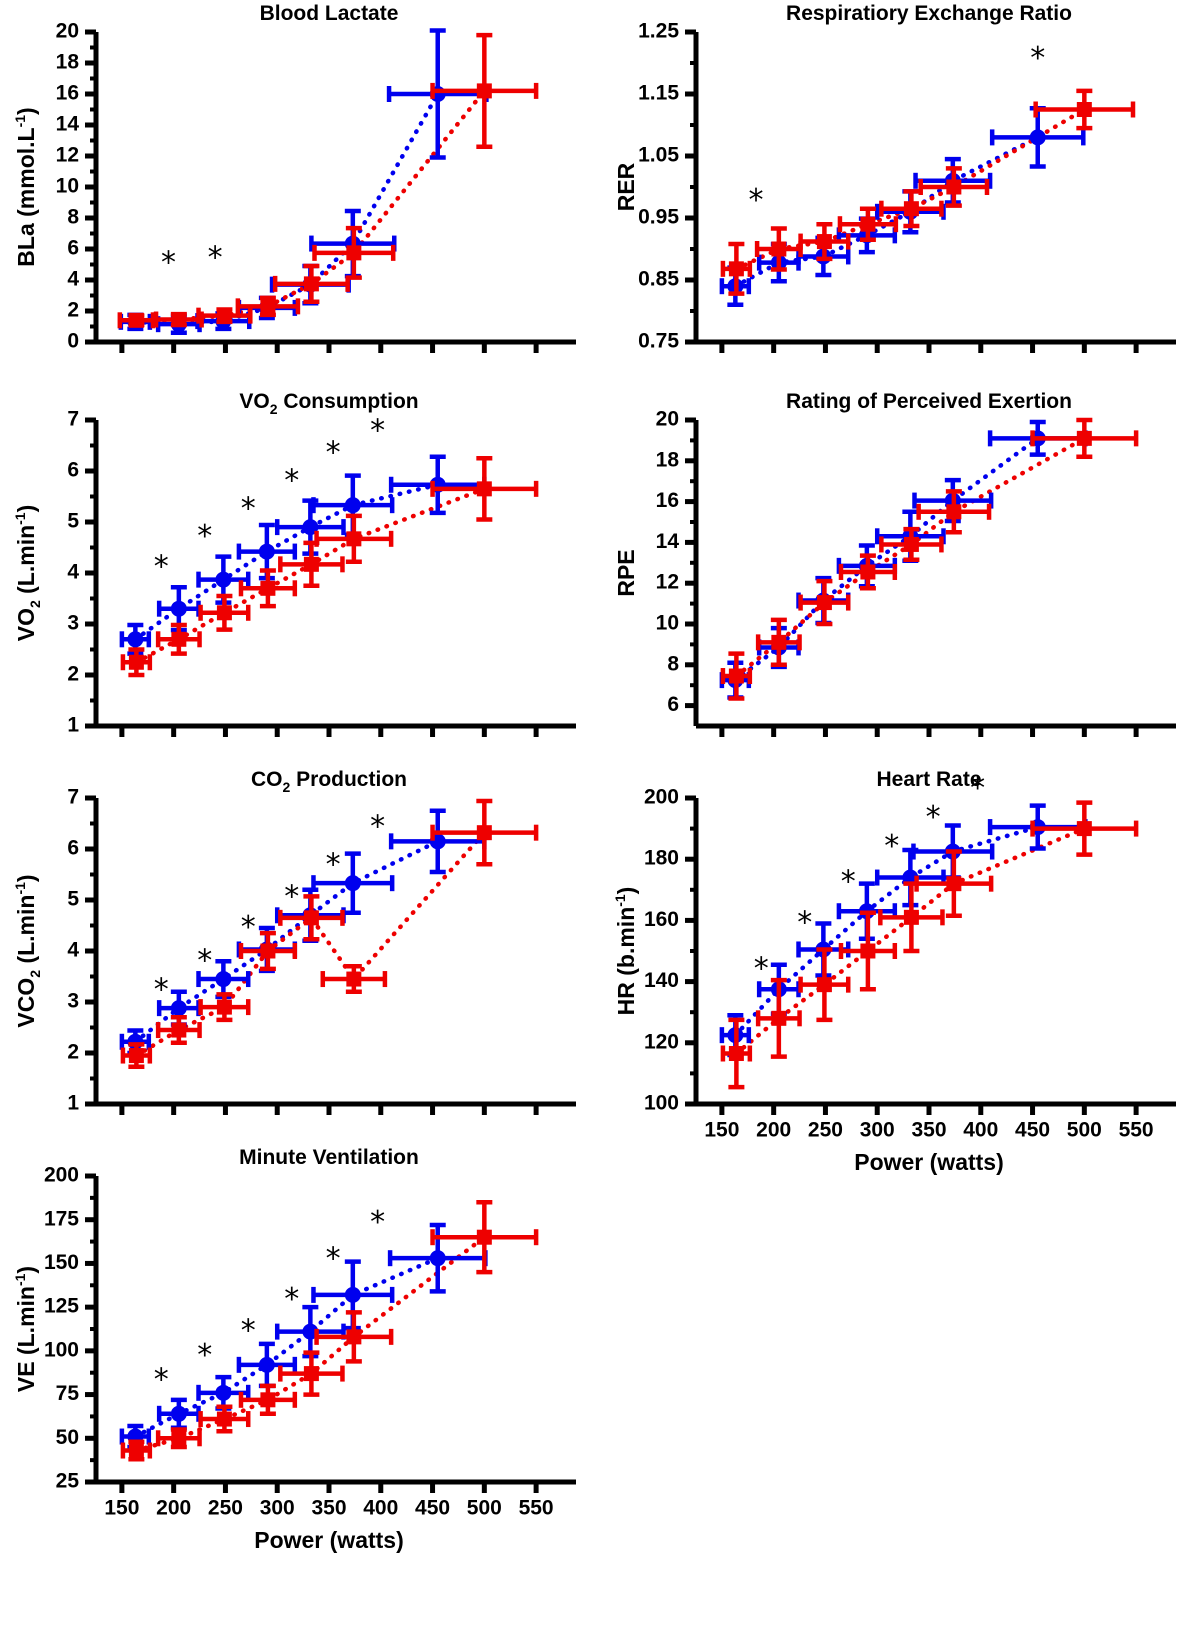 The image size is (1200, 1628). What do you see at coordinates (328, 403) in the screenshot?
I see `chart-title: VO2 Consumption` at bounding box center [328, 403].